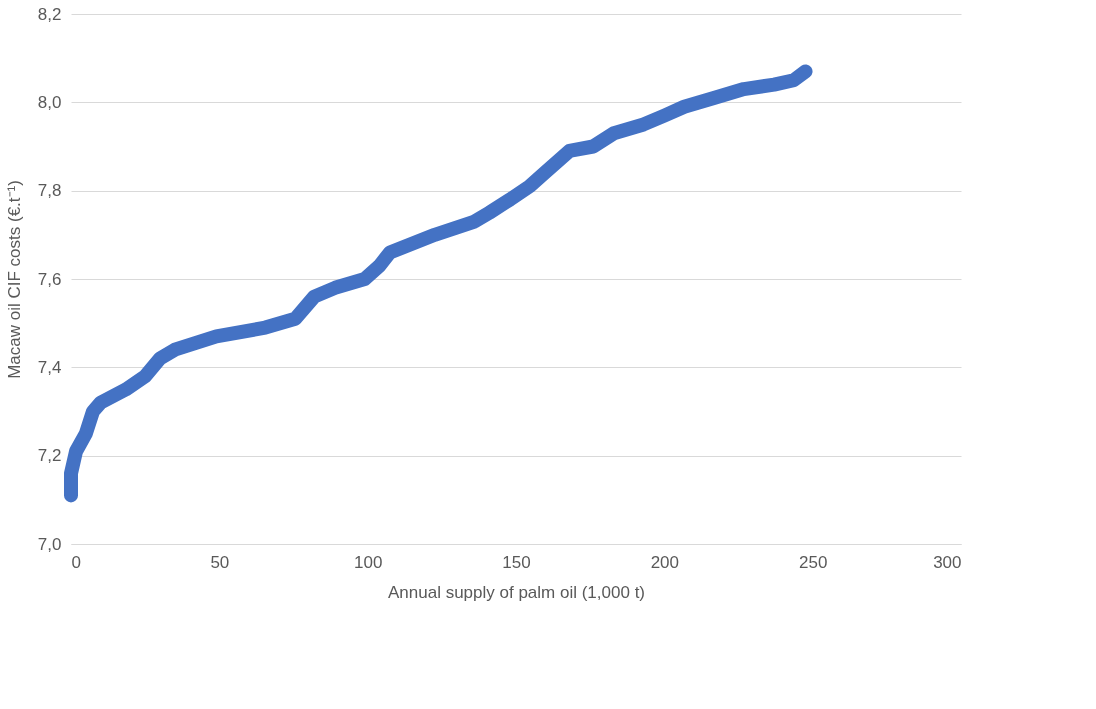  What do you see at coordinates (368, 562) in the screenshot?
I see `x-tick-label: 100` at bounding box center [368, 562].